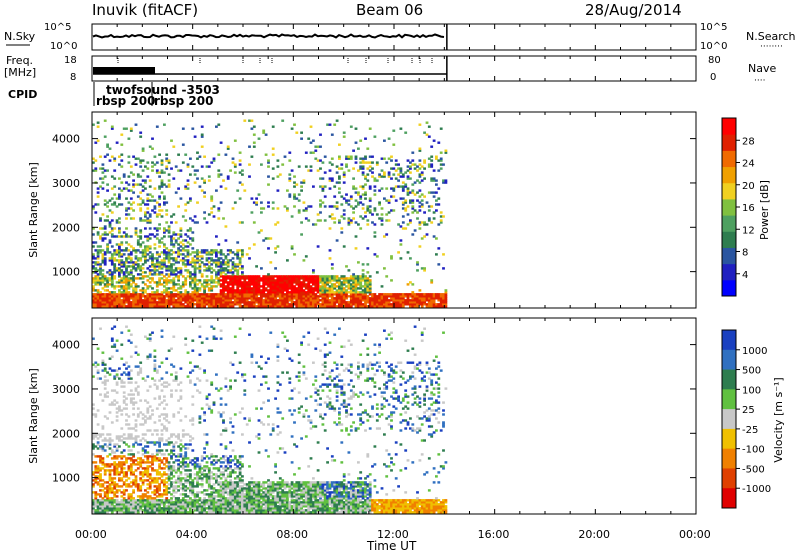 The image size is (800, 558). Describe the element at coordinates (66, 227) in the screenshot. I see `y-tick-label: 2000` at that location.